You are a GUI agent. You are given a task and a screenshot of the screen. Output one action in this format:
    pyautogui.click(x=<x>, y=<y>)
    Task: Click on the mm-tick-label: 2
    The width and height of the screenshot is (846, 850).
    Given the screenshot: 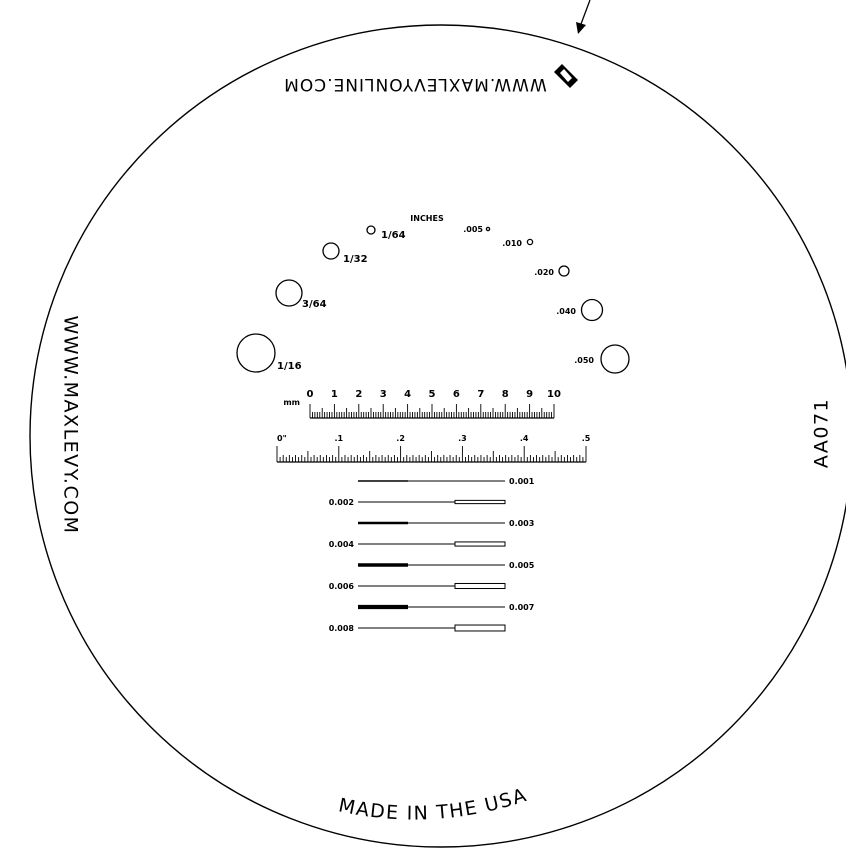 What is the action you would take?
    pyautogui.click(x=358, y=394)
    